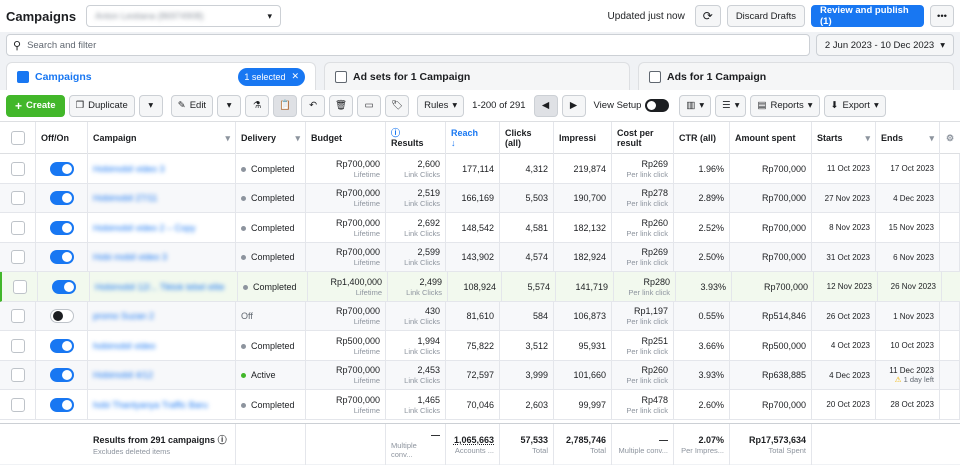 This screenshot has width=960, height=465. What do you see at coordinates (473, 138) in the screenshot?
I see `col-reach: Reach ↓` at bounding box center [473, 138].